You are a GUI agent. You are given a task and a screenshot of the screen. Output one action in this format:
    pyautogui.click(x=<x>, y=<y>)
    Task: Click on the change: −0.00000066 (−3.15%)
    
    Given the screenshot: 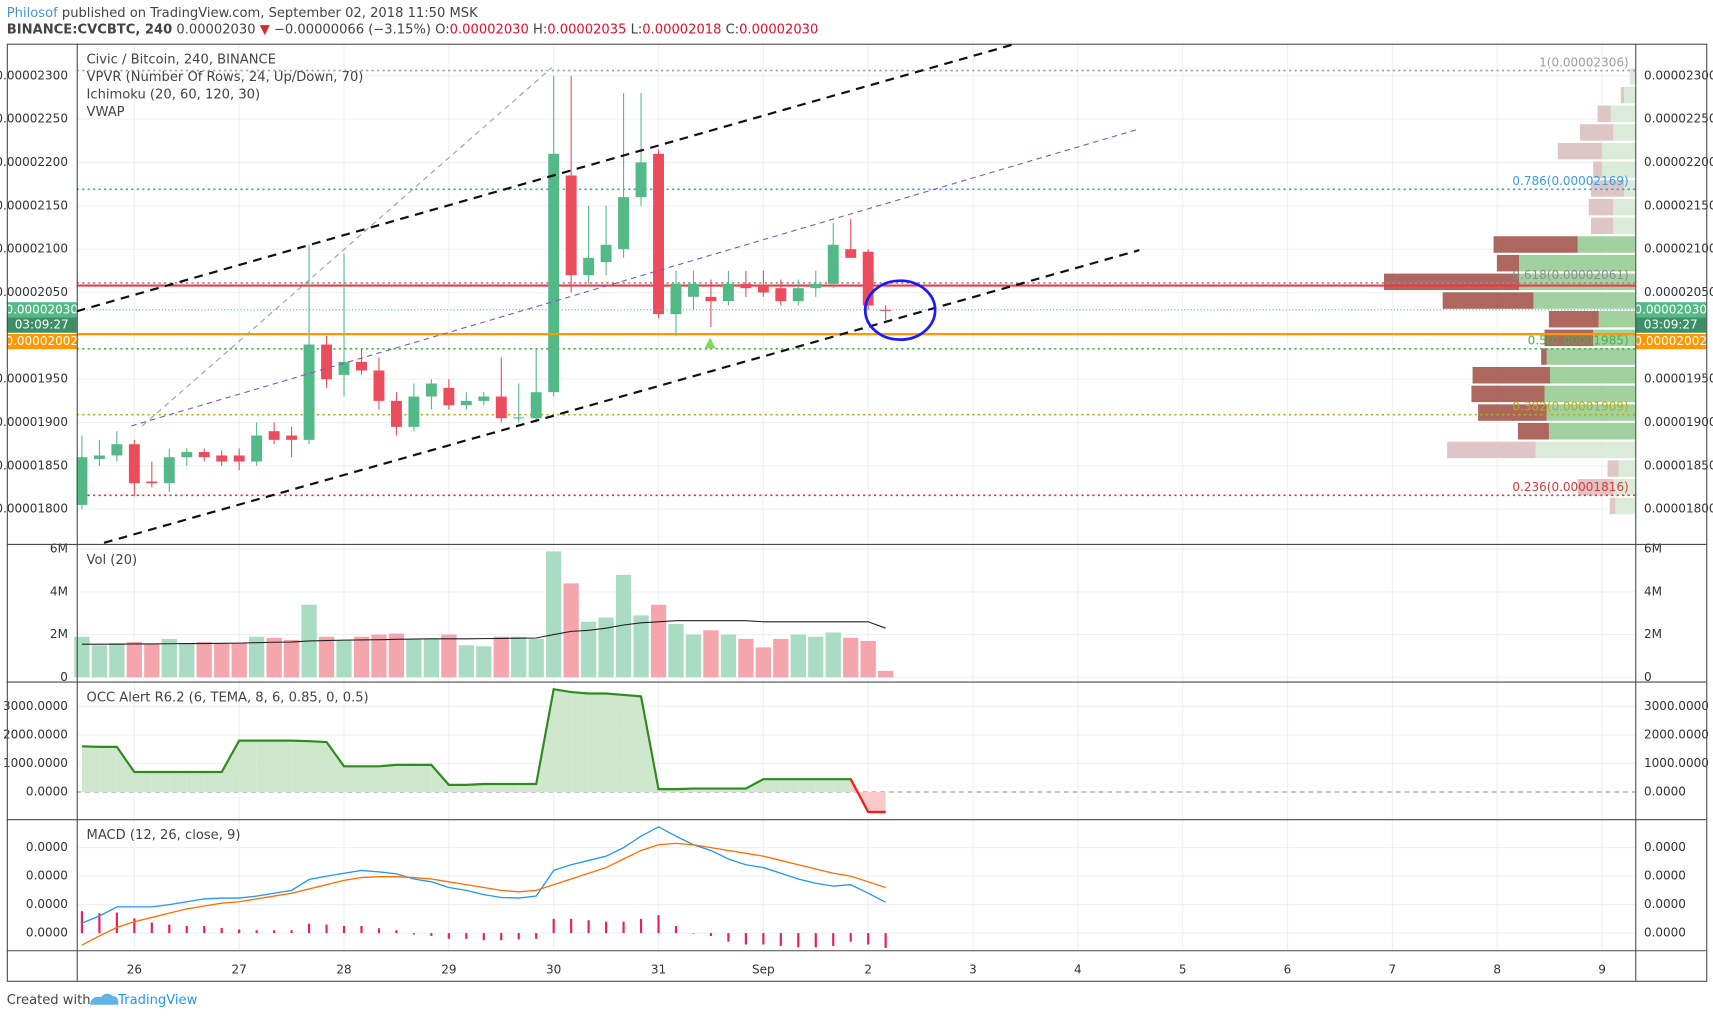 What is the action you would take?
    pyautogui.click(x=352, y=29)
    